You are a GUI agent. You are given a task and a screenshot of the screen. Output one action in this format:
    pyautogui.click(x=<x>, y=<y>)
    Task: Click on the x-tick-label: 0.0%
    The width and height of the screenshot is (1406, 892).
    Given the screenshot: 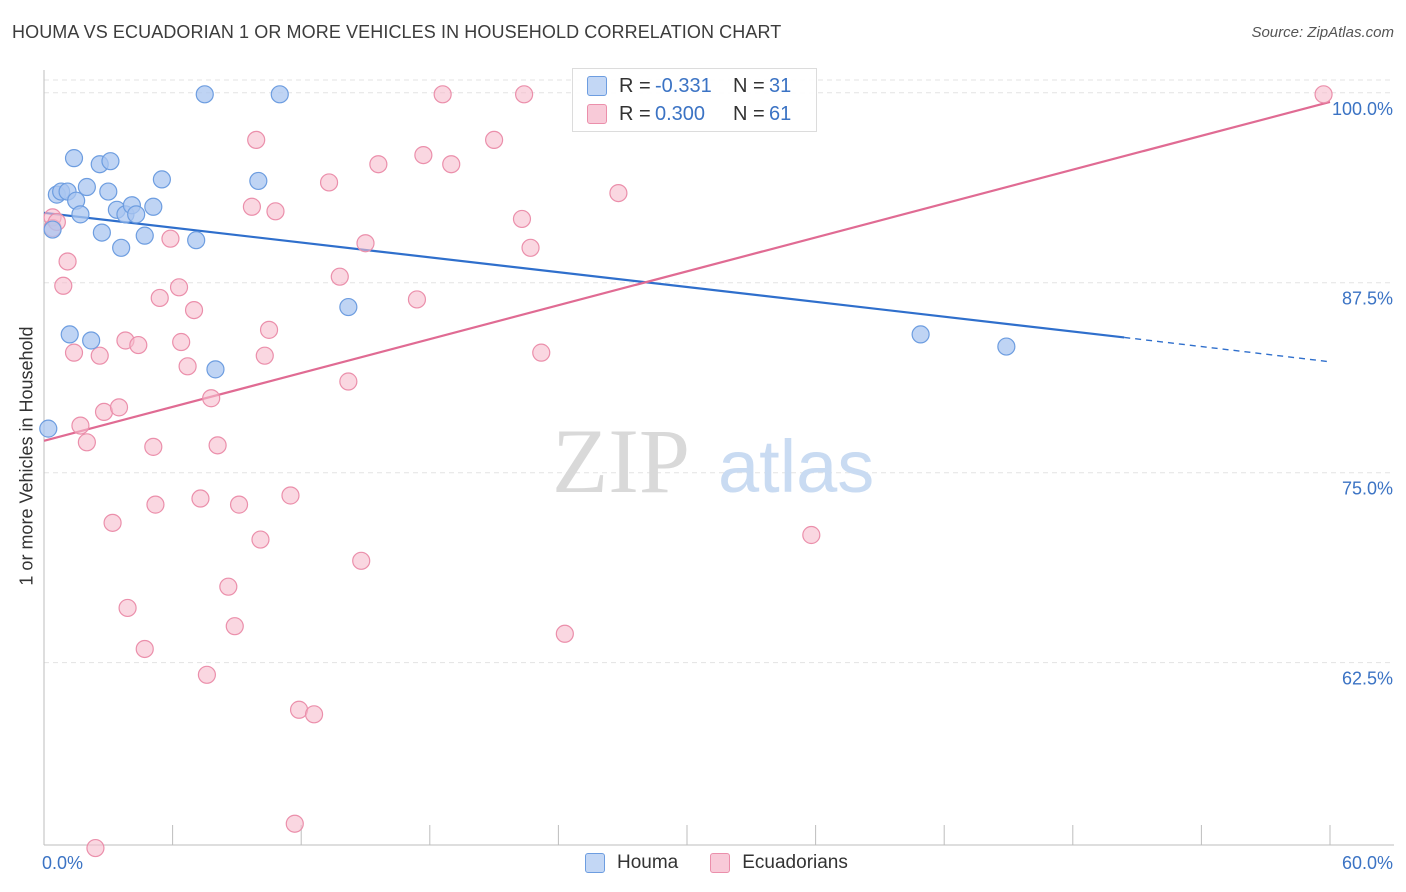 What is the action you would take?
    pyautogui.click(x=62, y=863)
    